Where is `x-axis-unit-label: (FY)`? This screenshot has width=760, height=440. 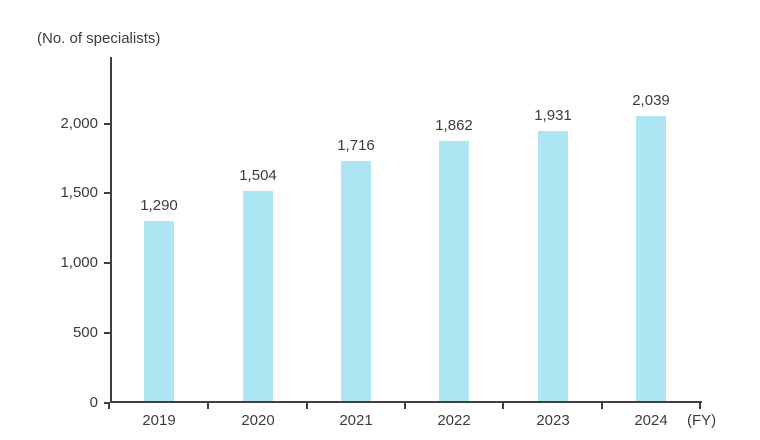 x-axis-unit-label: (FY) is located at coordinates (702, 420).